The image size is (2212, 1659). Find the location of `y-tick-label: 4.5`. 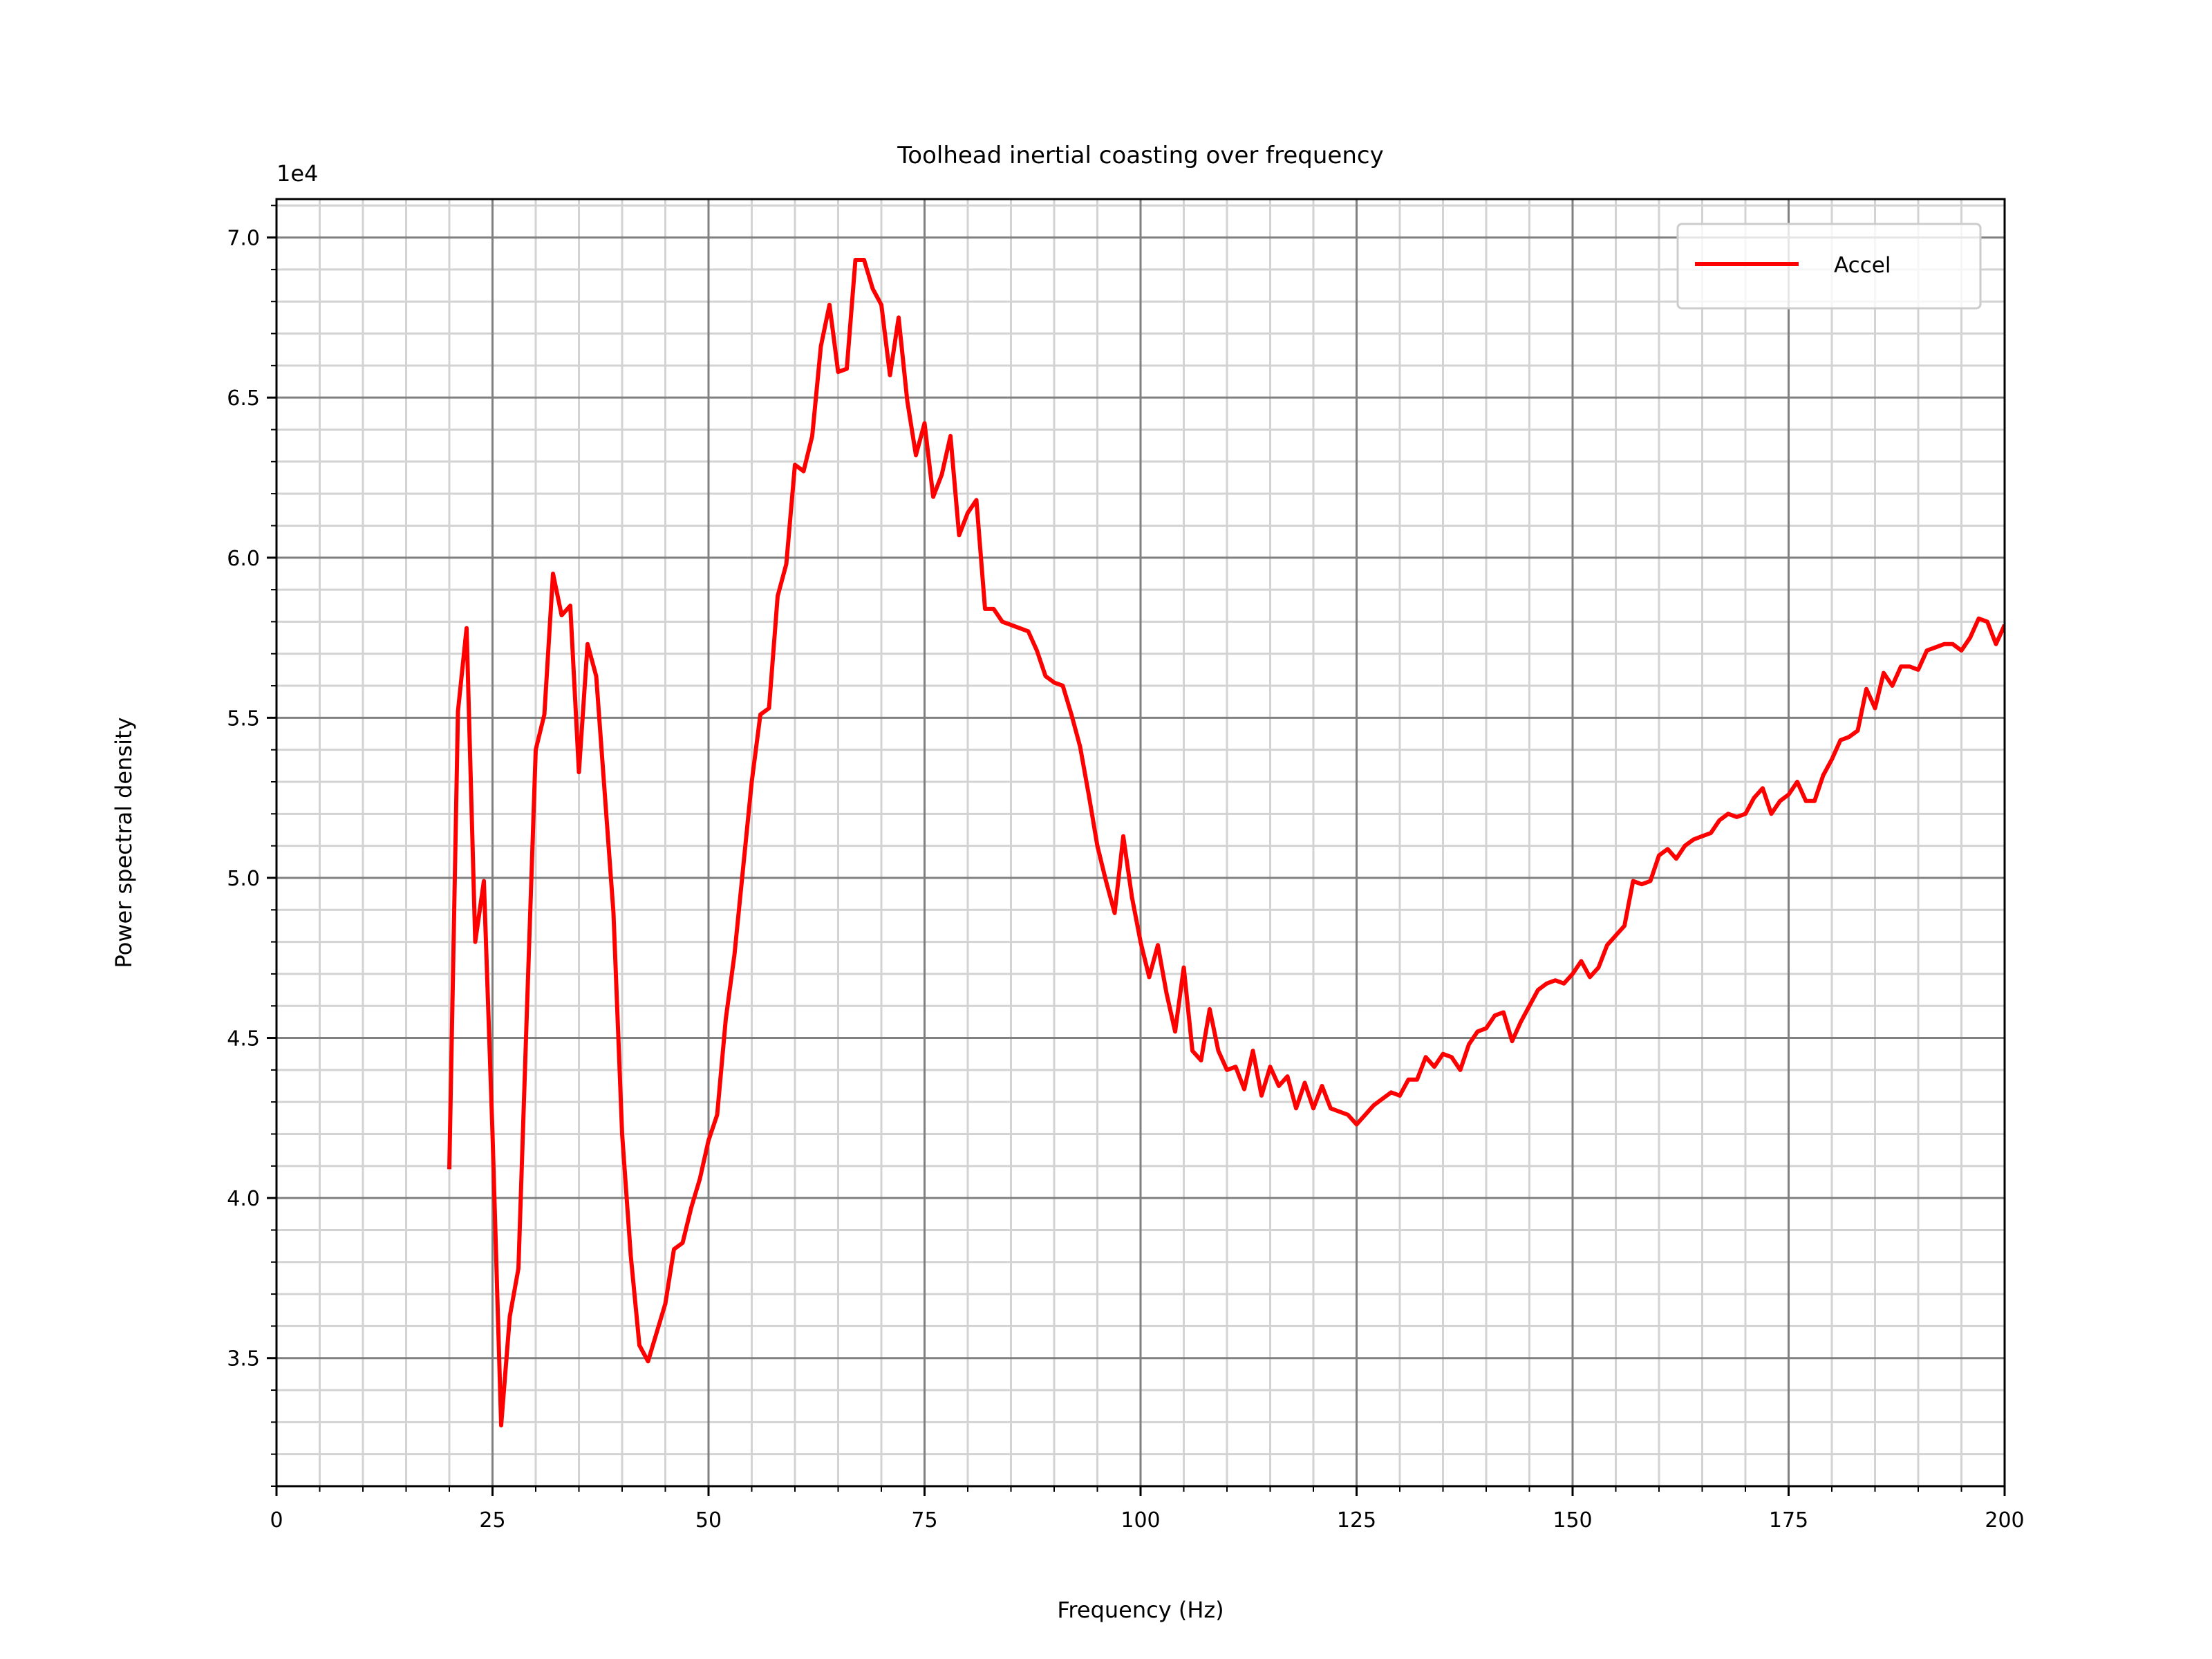

y-tick-label: 4.5 is located at coordinates (243, 1039).